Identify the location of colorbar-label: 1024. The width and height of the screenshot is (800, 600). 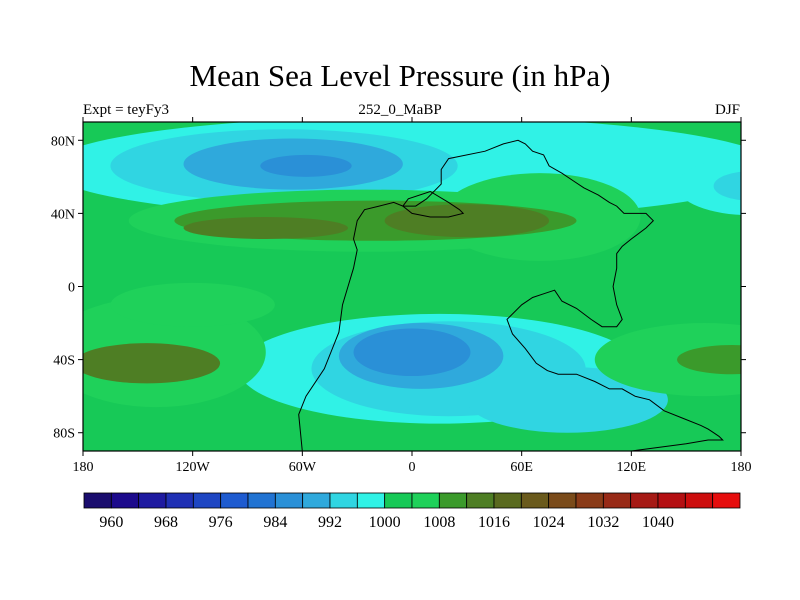
(549, 522).